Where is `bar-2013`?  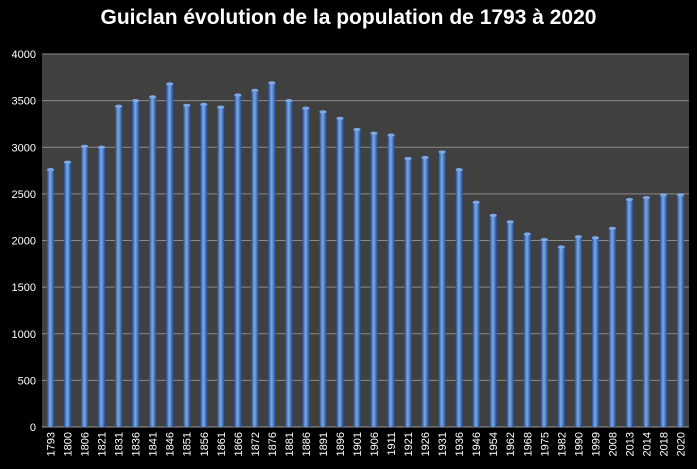
bar-2013 is located at coordinates (629, 312).